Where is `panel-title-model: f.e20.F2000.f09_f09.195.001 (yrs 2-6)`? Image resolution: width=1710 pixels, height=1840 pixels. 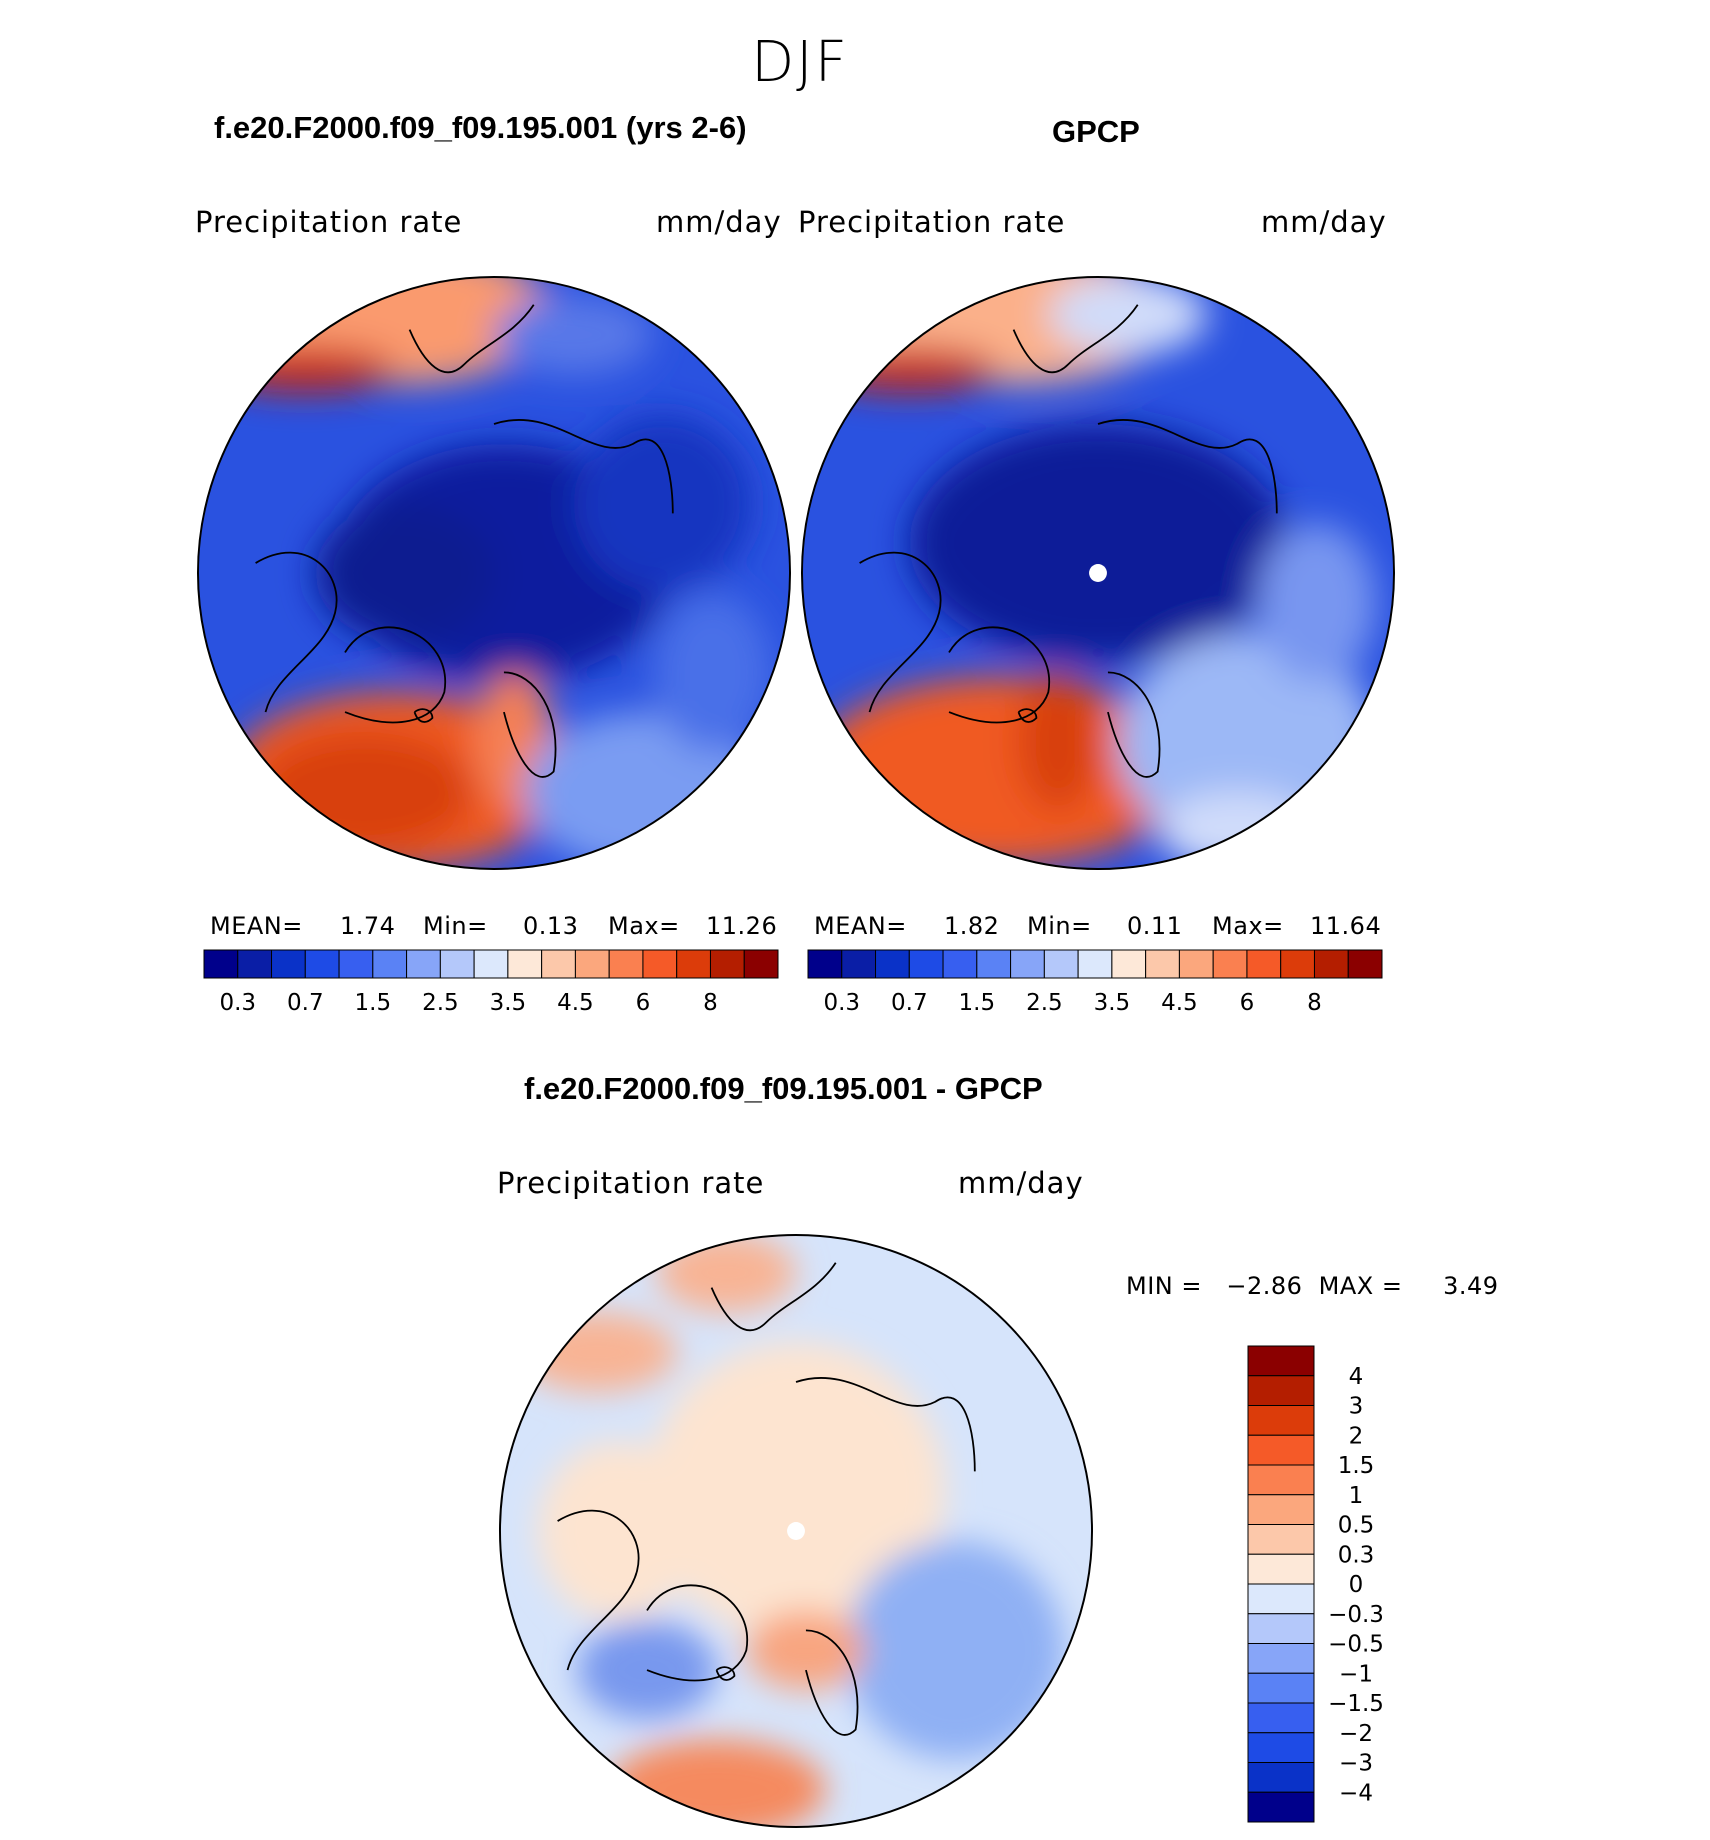 panel-title-model: f.e20.F2000.f09_f09.195.001 (yrs 2-6) is located at coordinates (480, 127).